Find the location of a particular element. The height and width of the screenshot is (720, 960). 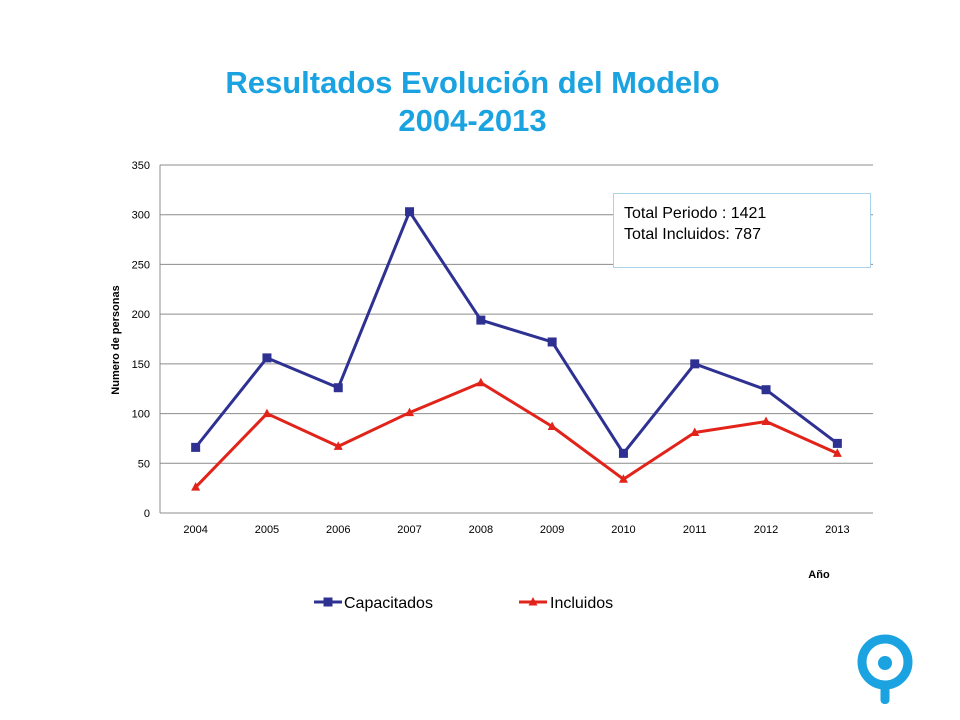

data-point-incluidos-2008 is located at coordinates (481, 382).